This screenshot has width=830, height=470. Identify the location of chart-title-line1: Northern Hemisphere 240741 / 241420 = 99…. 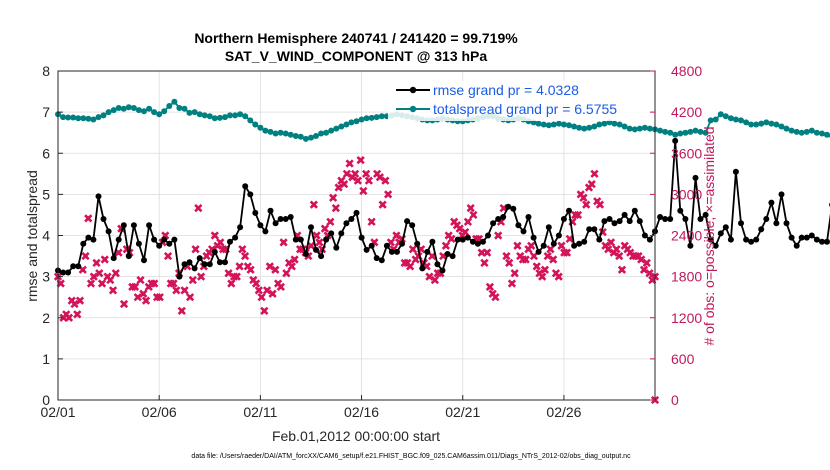
(356, 38).